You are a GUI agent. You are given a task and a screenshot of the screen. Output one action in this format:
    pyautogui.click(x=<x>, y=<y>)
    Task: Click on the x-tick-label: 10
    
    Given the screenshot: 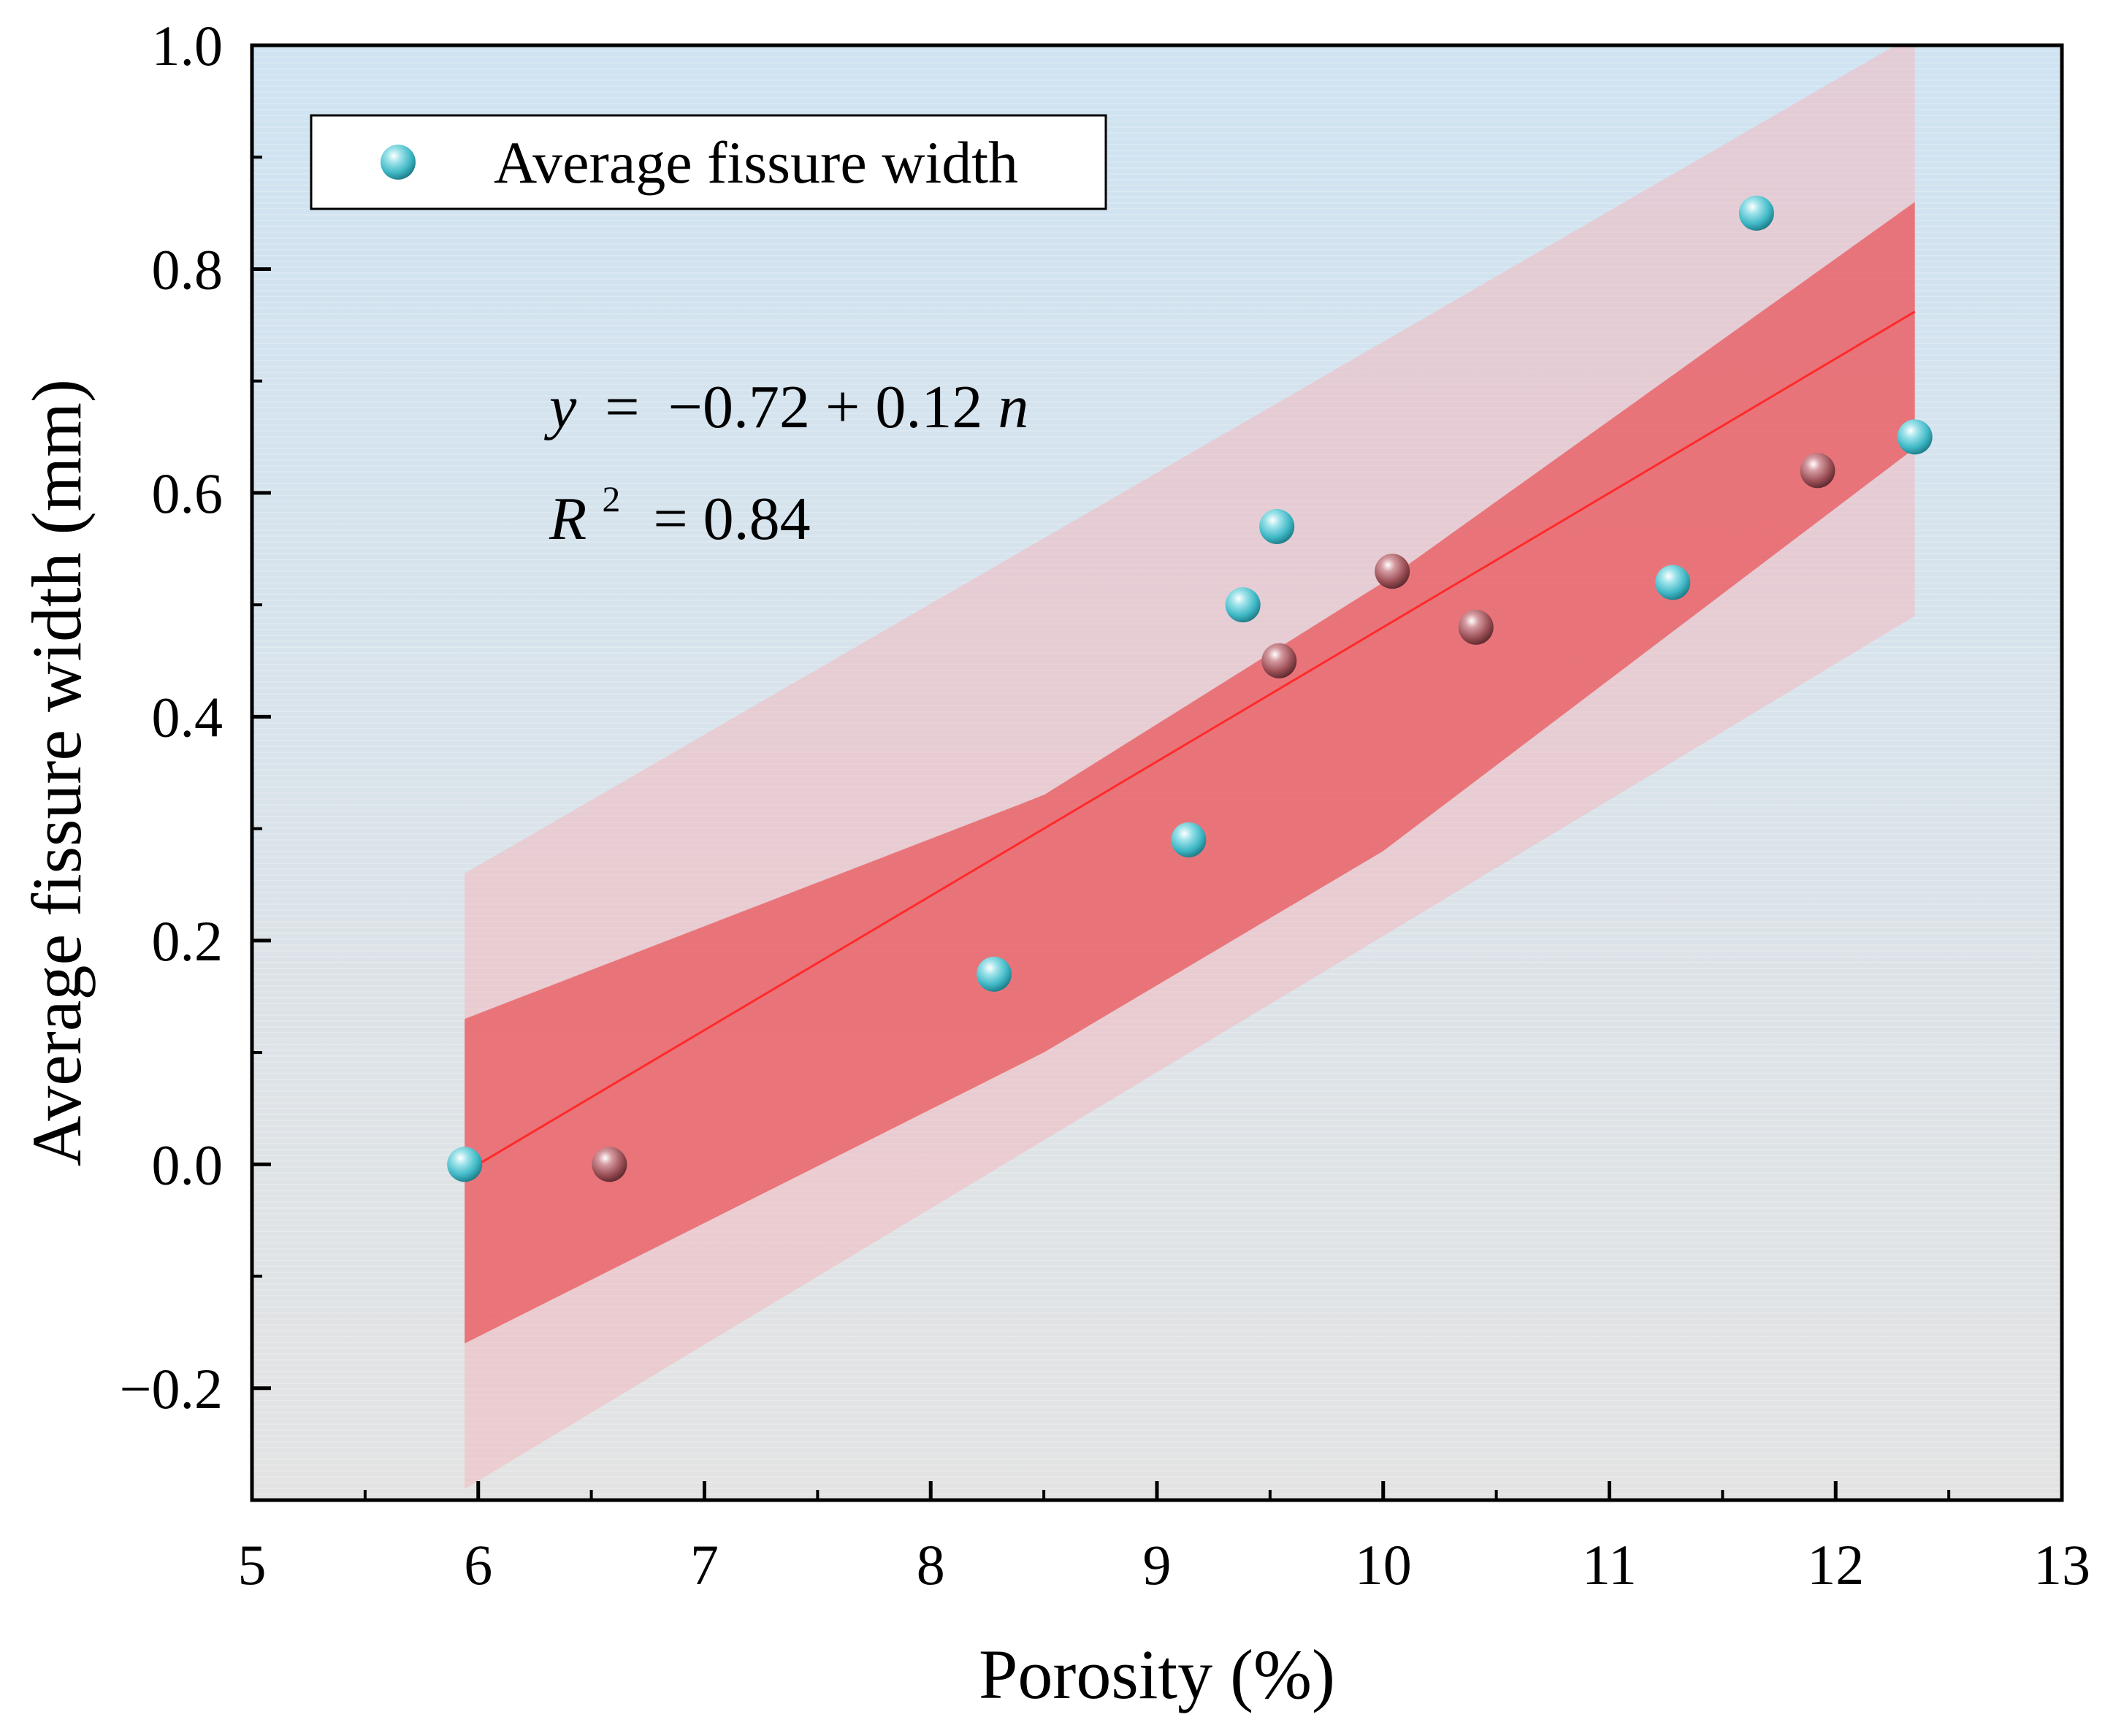 What is the action you would take?
    pyautogui.click(x=1383, y=1565)
    